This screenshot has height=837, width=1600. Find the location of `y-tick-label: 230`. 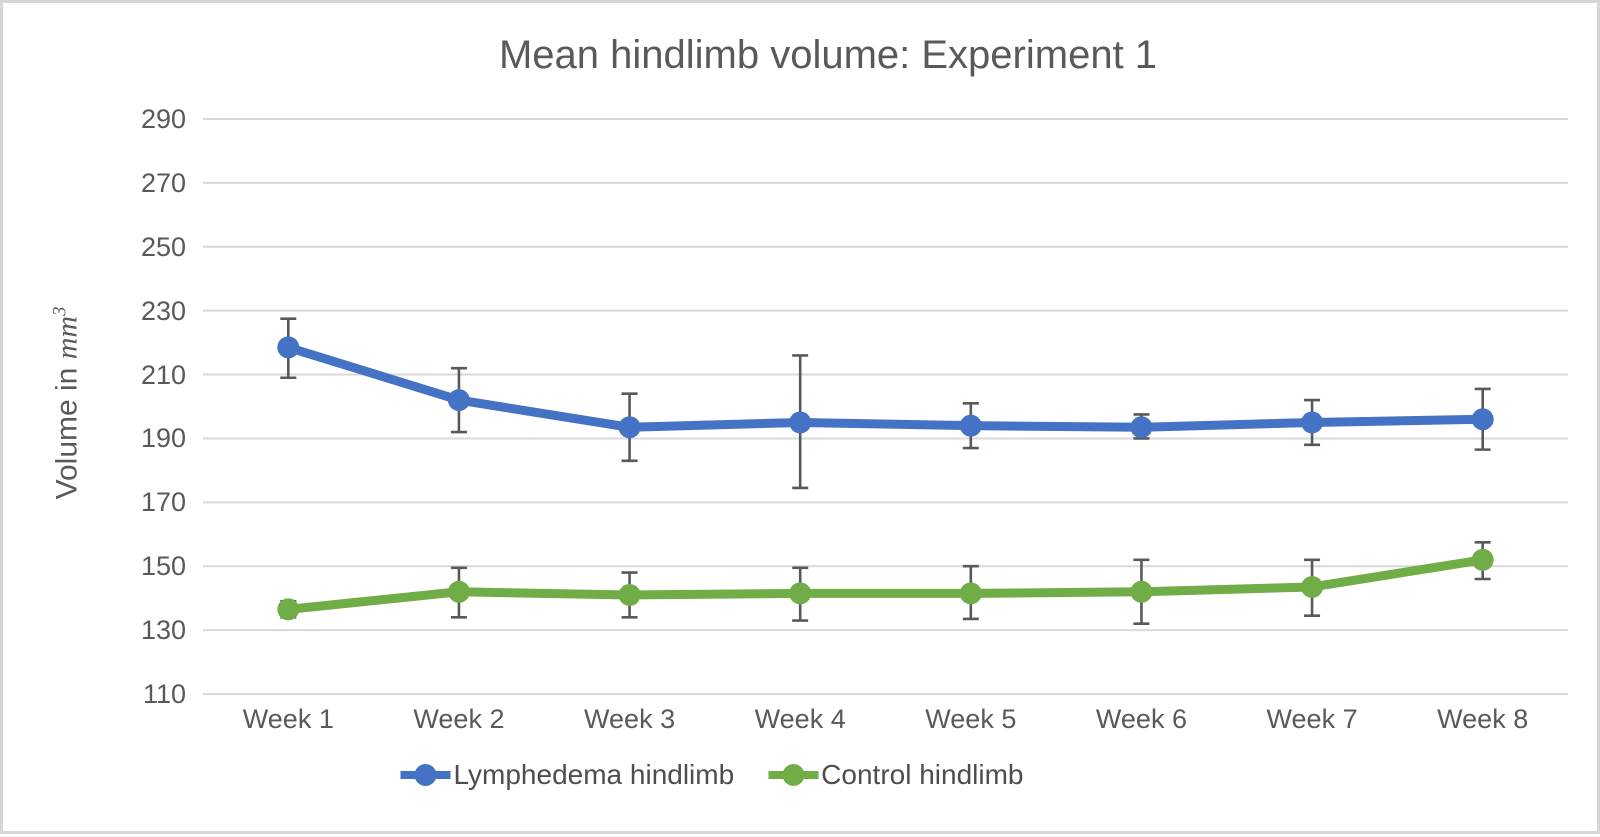

y-tick-label: 230 is located at coordinates (163, 310).